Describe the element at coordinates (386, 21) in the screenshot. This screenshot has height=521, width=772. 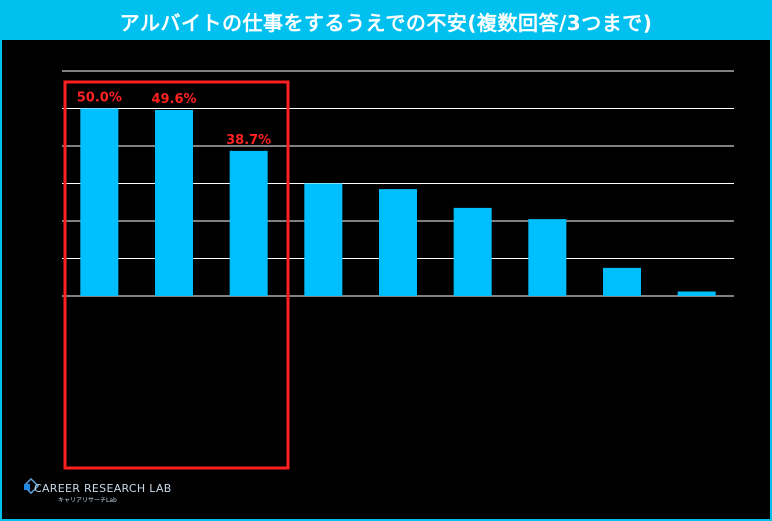
I see `chart-title: アルバイトの仕事をするうえでの不安(複数回答/3つまで)` at that location.